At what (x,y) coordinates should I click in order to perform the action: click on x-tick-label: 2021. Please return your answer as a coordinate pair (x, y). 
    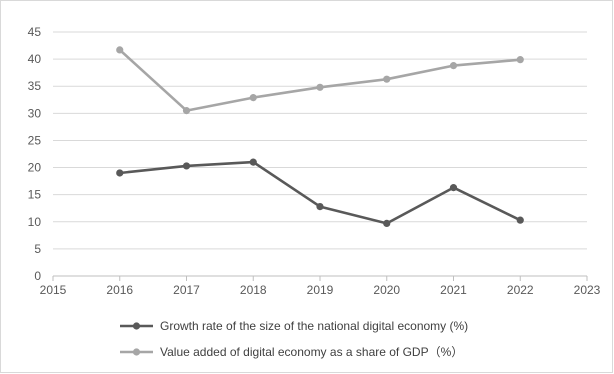
    Looking at the image, I should click on (453, 290).